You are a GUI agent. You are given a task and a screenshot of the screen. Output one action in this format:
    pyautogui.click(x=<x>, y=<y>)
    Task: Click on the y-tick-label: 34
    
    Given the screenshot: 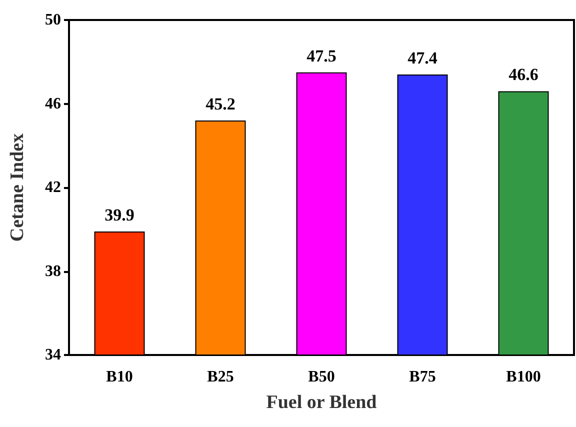 What is the action you would take?
    pyautogui.click(x=53, y=355)
    